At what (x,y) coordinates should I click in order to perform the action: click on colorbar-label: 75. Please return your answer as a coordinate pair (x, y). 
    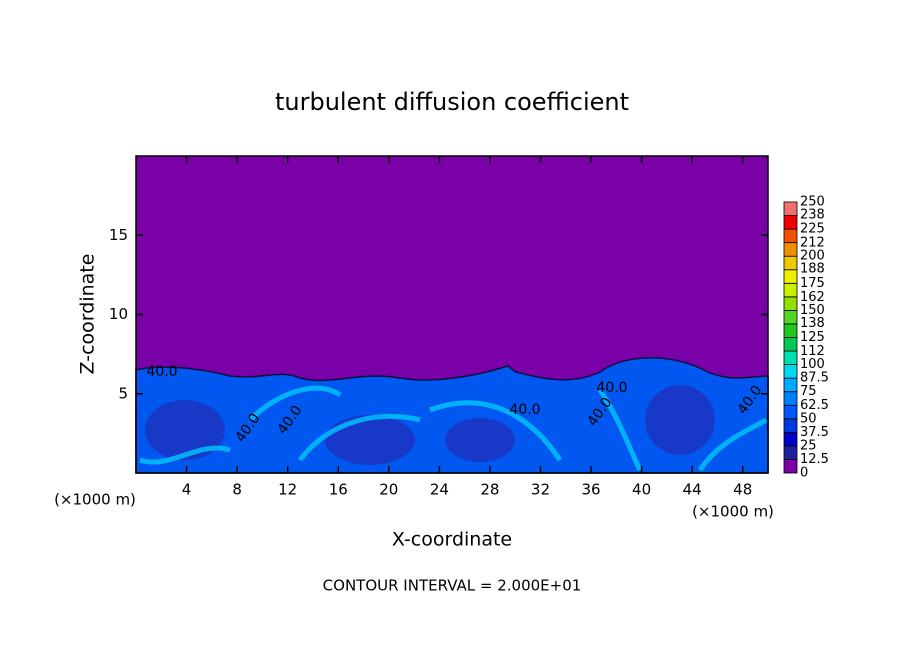
    Looking at the image, I should click on (808, 391).